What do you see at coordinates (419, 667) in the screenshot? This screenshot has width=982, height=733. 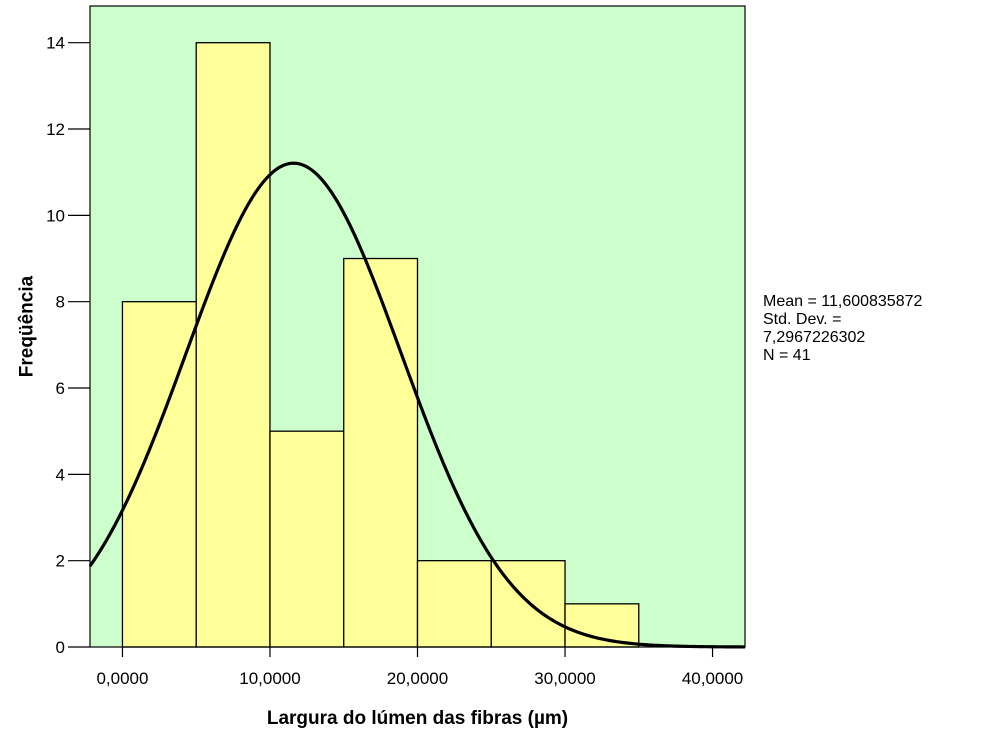 I see `x-axis: 0,0000 10,0000 20,0000 30,0000 40,0000` at bounding box center [419, 667].